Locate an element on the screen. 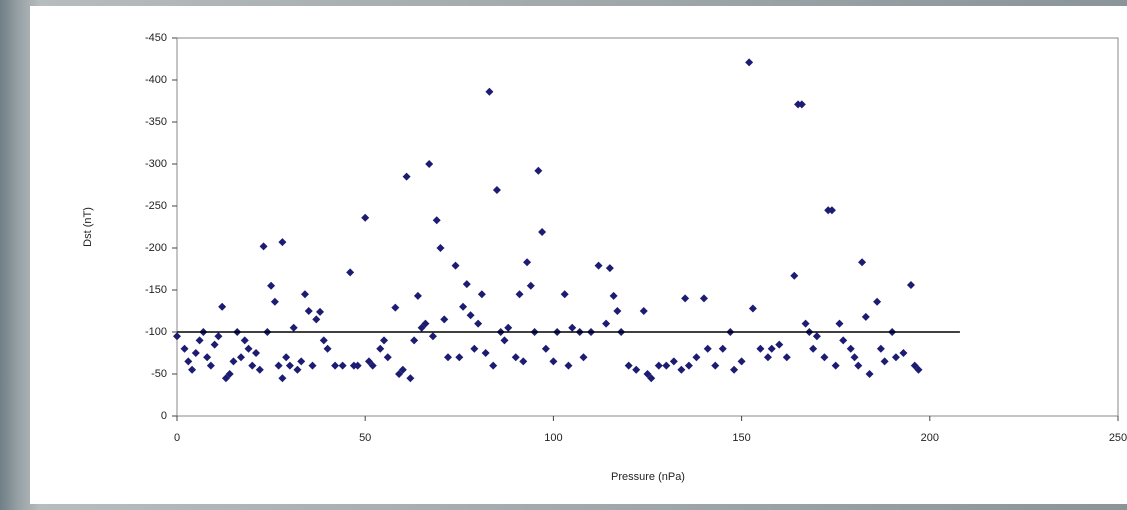  x-tick-label: 150 is located at coordinates (741, 438).